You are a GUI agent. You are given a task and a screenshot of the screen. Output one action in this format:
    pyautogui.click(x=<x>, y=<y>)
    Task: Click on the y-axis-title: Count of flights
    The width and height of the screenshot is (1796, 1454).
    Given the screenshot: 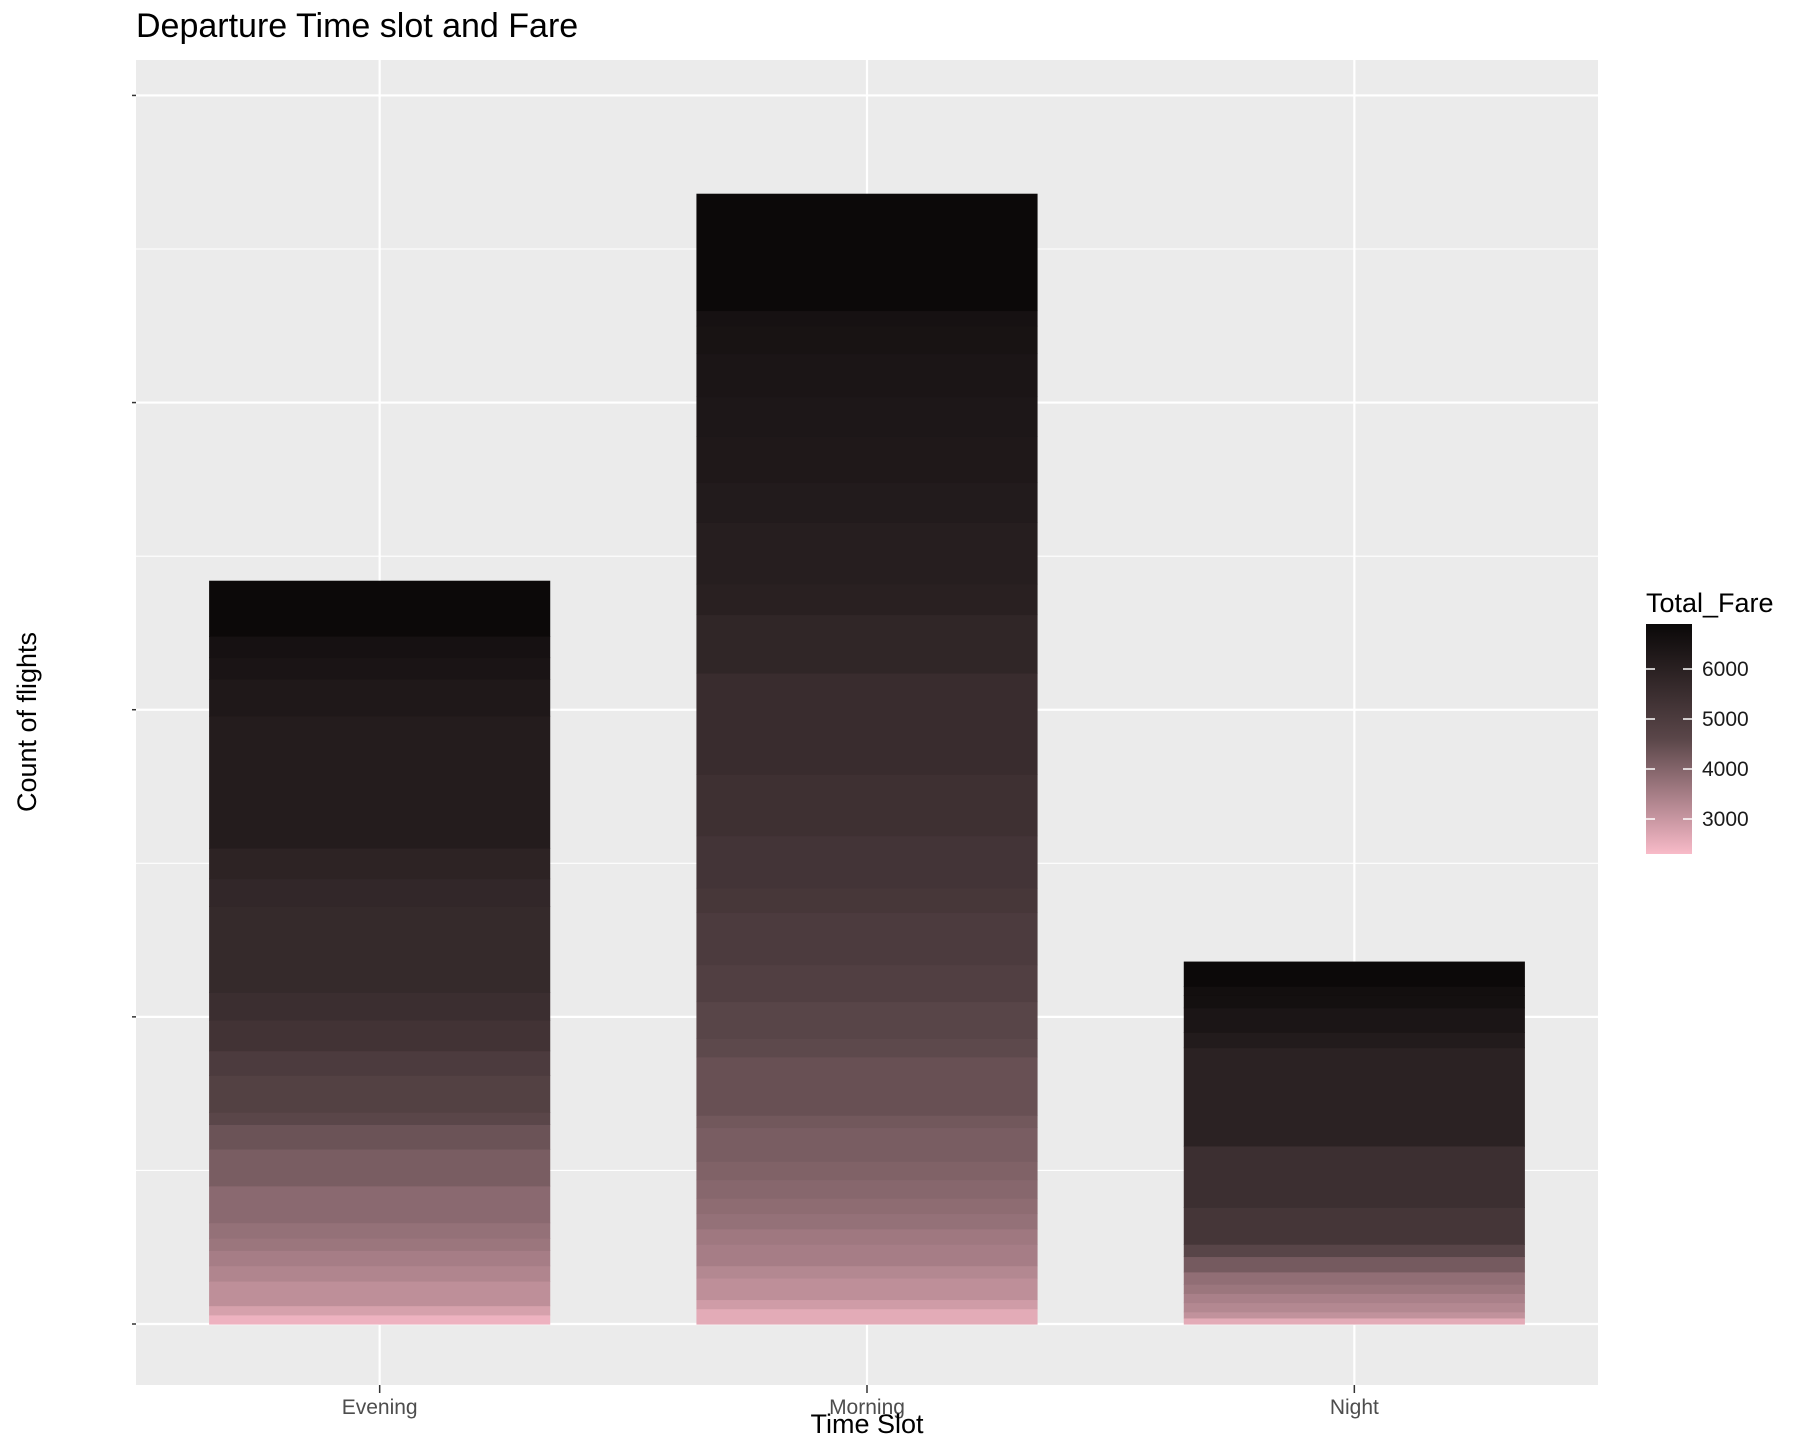 What is the action you would take?
    pyautogui.click(x=27, y=722)
    